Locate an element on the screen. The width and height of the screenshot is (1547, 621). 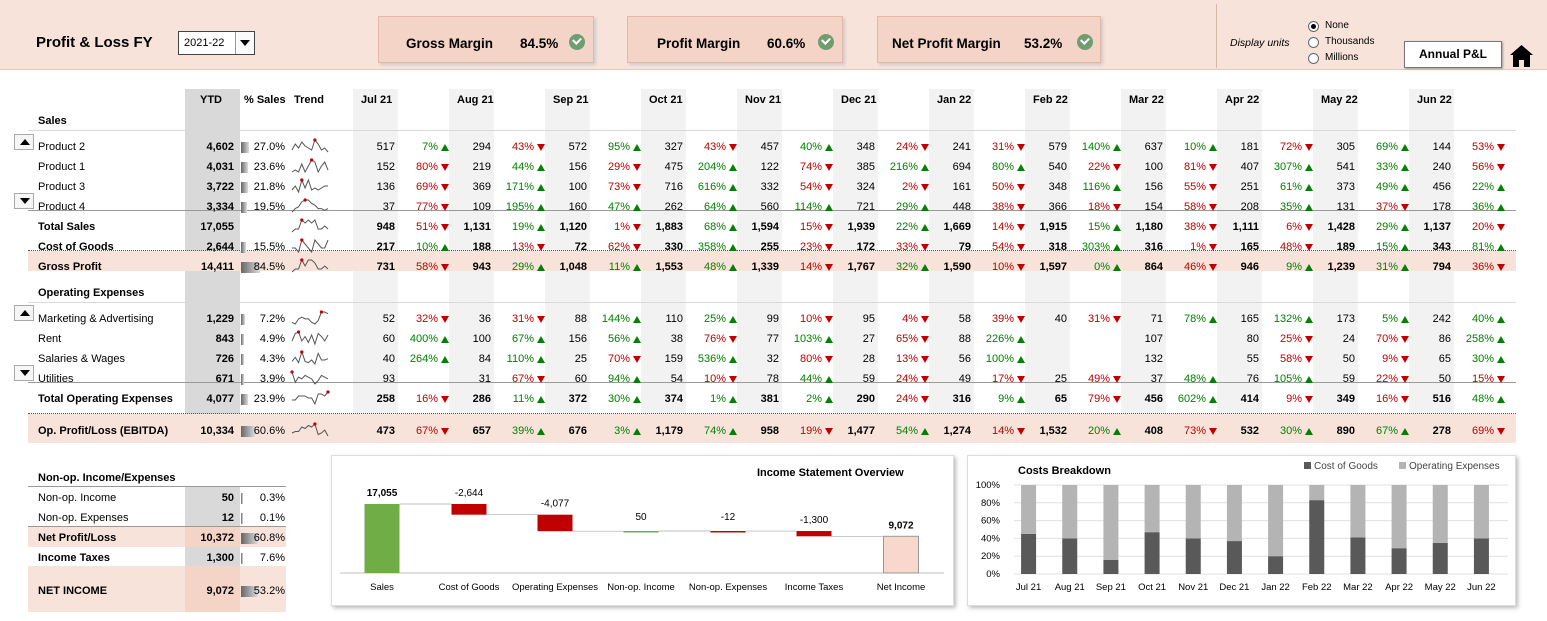
change-pct: 81% is located at coordinates (1194, 167).